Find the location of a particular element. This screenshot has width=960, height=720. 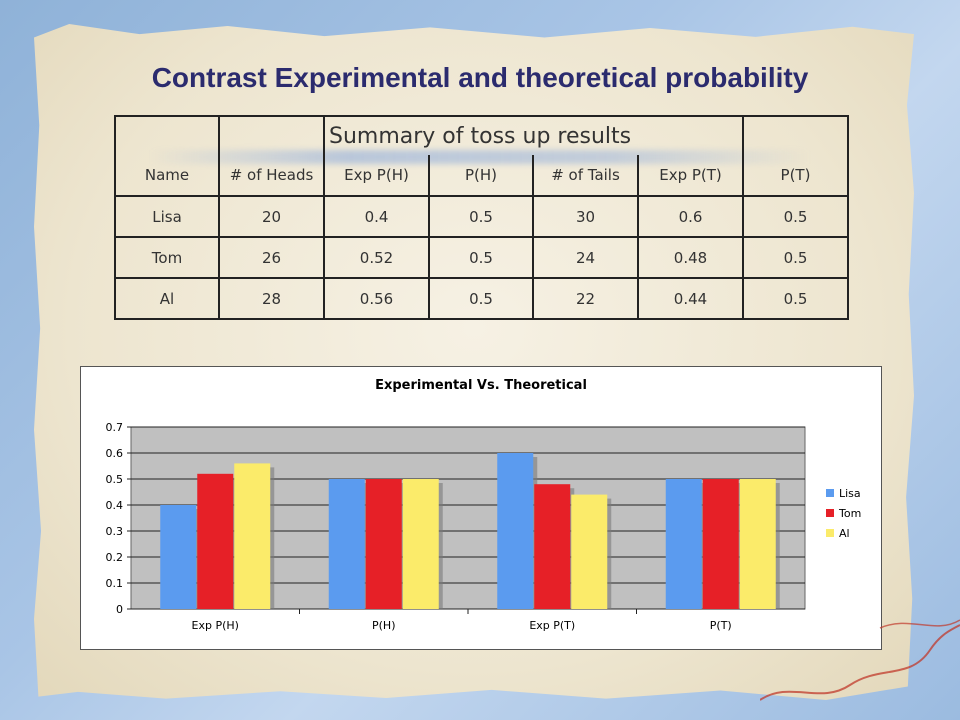

column-header: Exp P(H) is located at coordinates (376, 176).